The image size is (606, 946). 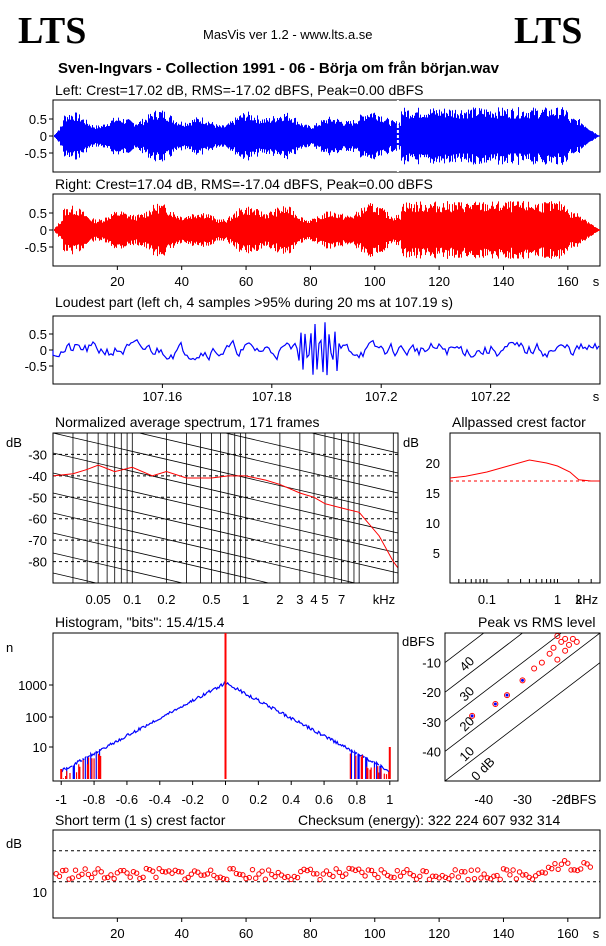 What do you see at coordinates (94, 799) in the screenshot?
I see `x-tick-label: -0.8` at bounding box center [94, 799].